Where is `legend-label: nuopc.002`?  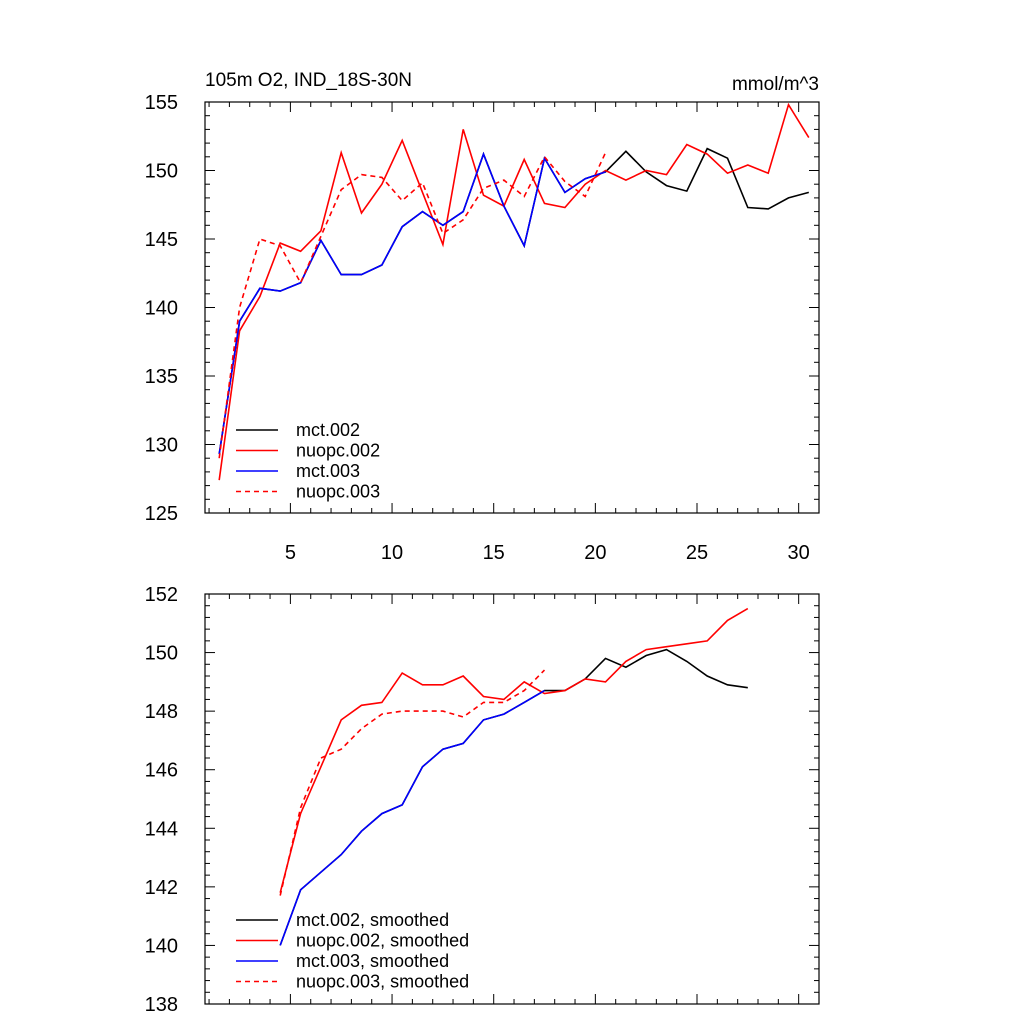 legend-label: nuopc.002 is located at coordinates (338, 451).